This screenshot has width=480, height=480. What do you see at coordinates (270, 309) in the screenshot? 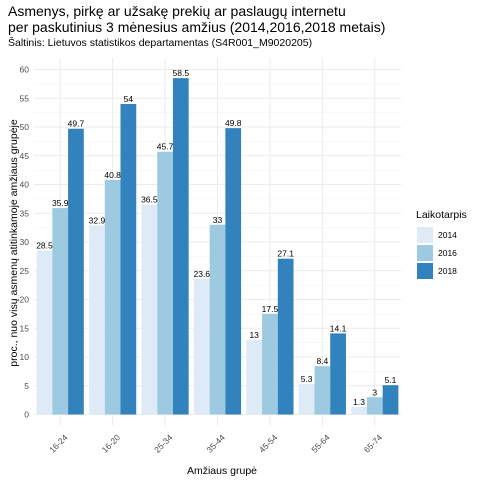
I see `bar-value-label: 17.5` at bounding box center [270, 309].